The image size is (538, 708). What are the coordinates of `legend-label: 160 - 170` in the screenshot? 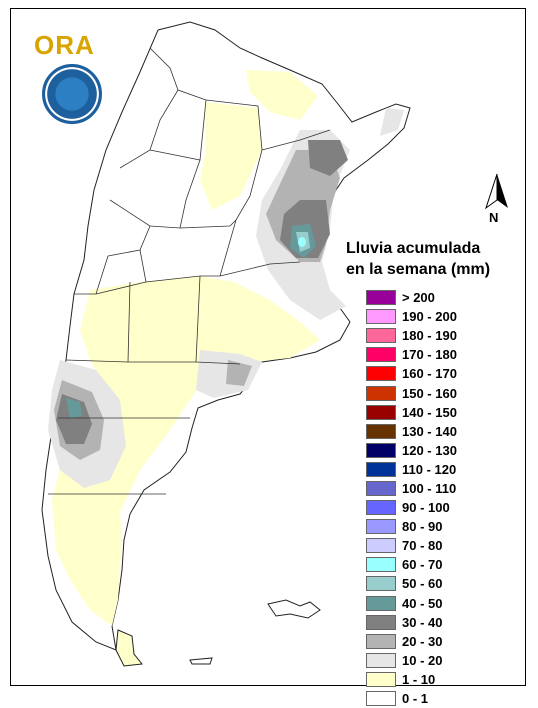 It's located at (429, 374).